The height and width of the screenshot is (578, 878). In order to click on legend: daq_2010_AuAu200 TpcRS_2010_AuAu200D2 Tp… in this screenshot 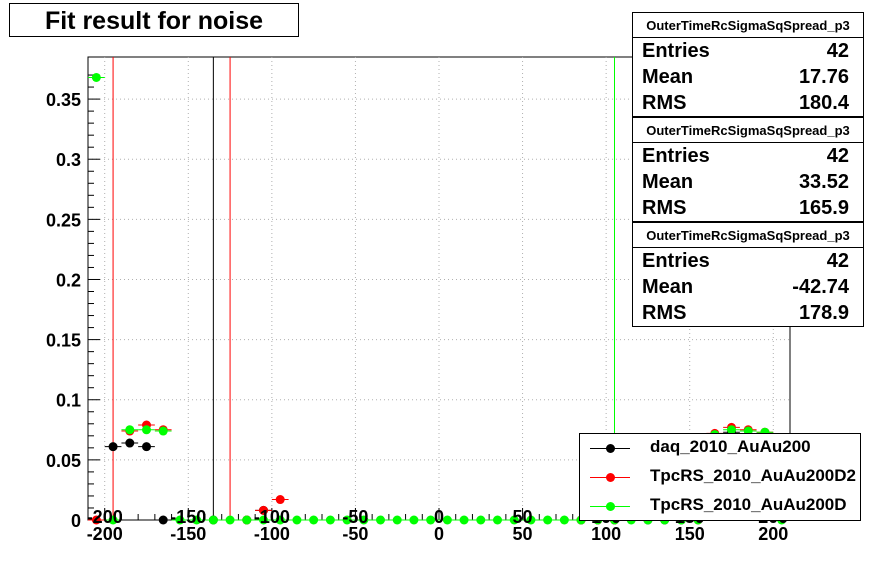, I will do `click(720, 477)`.